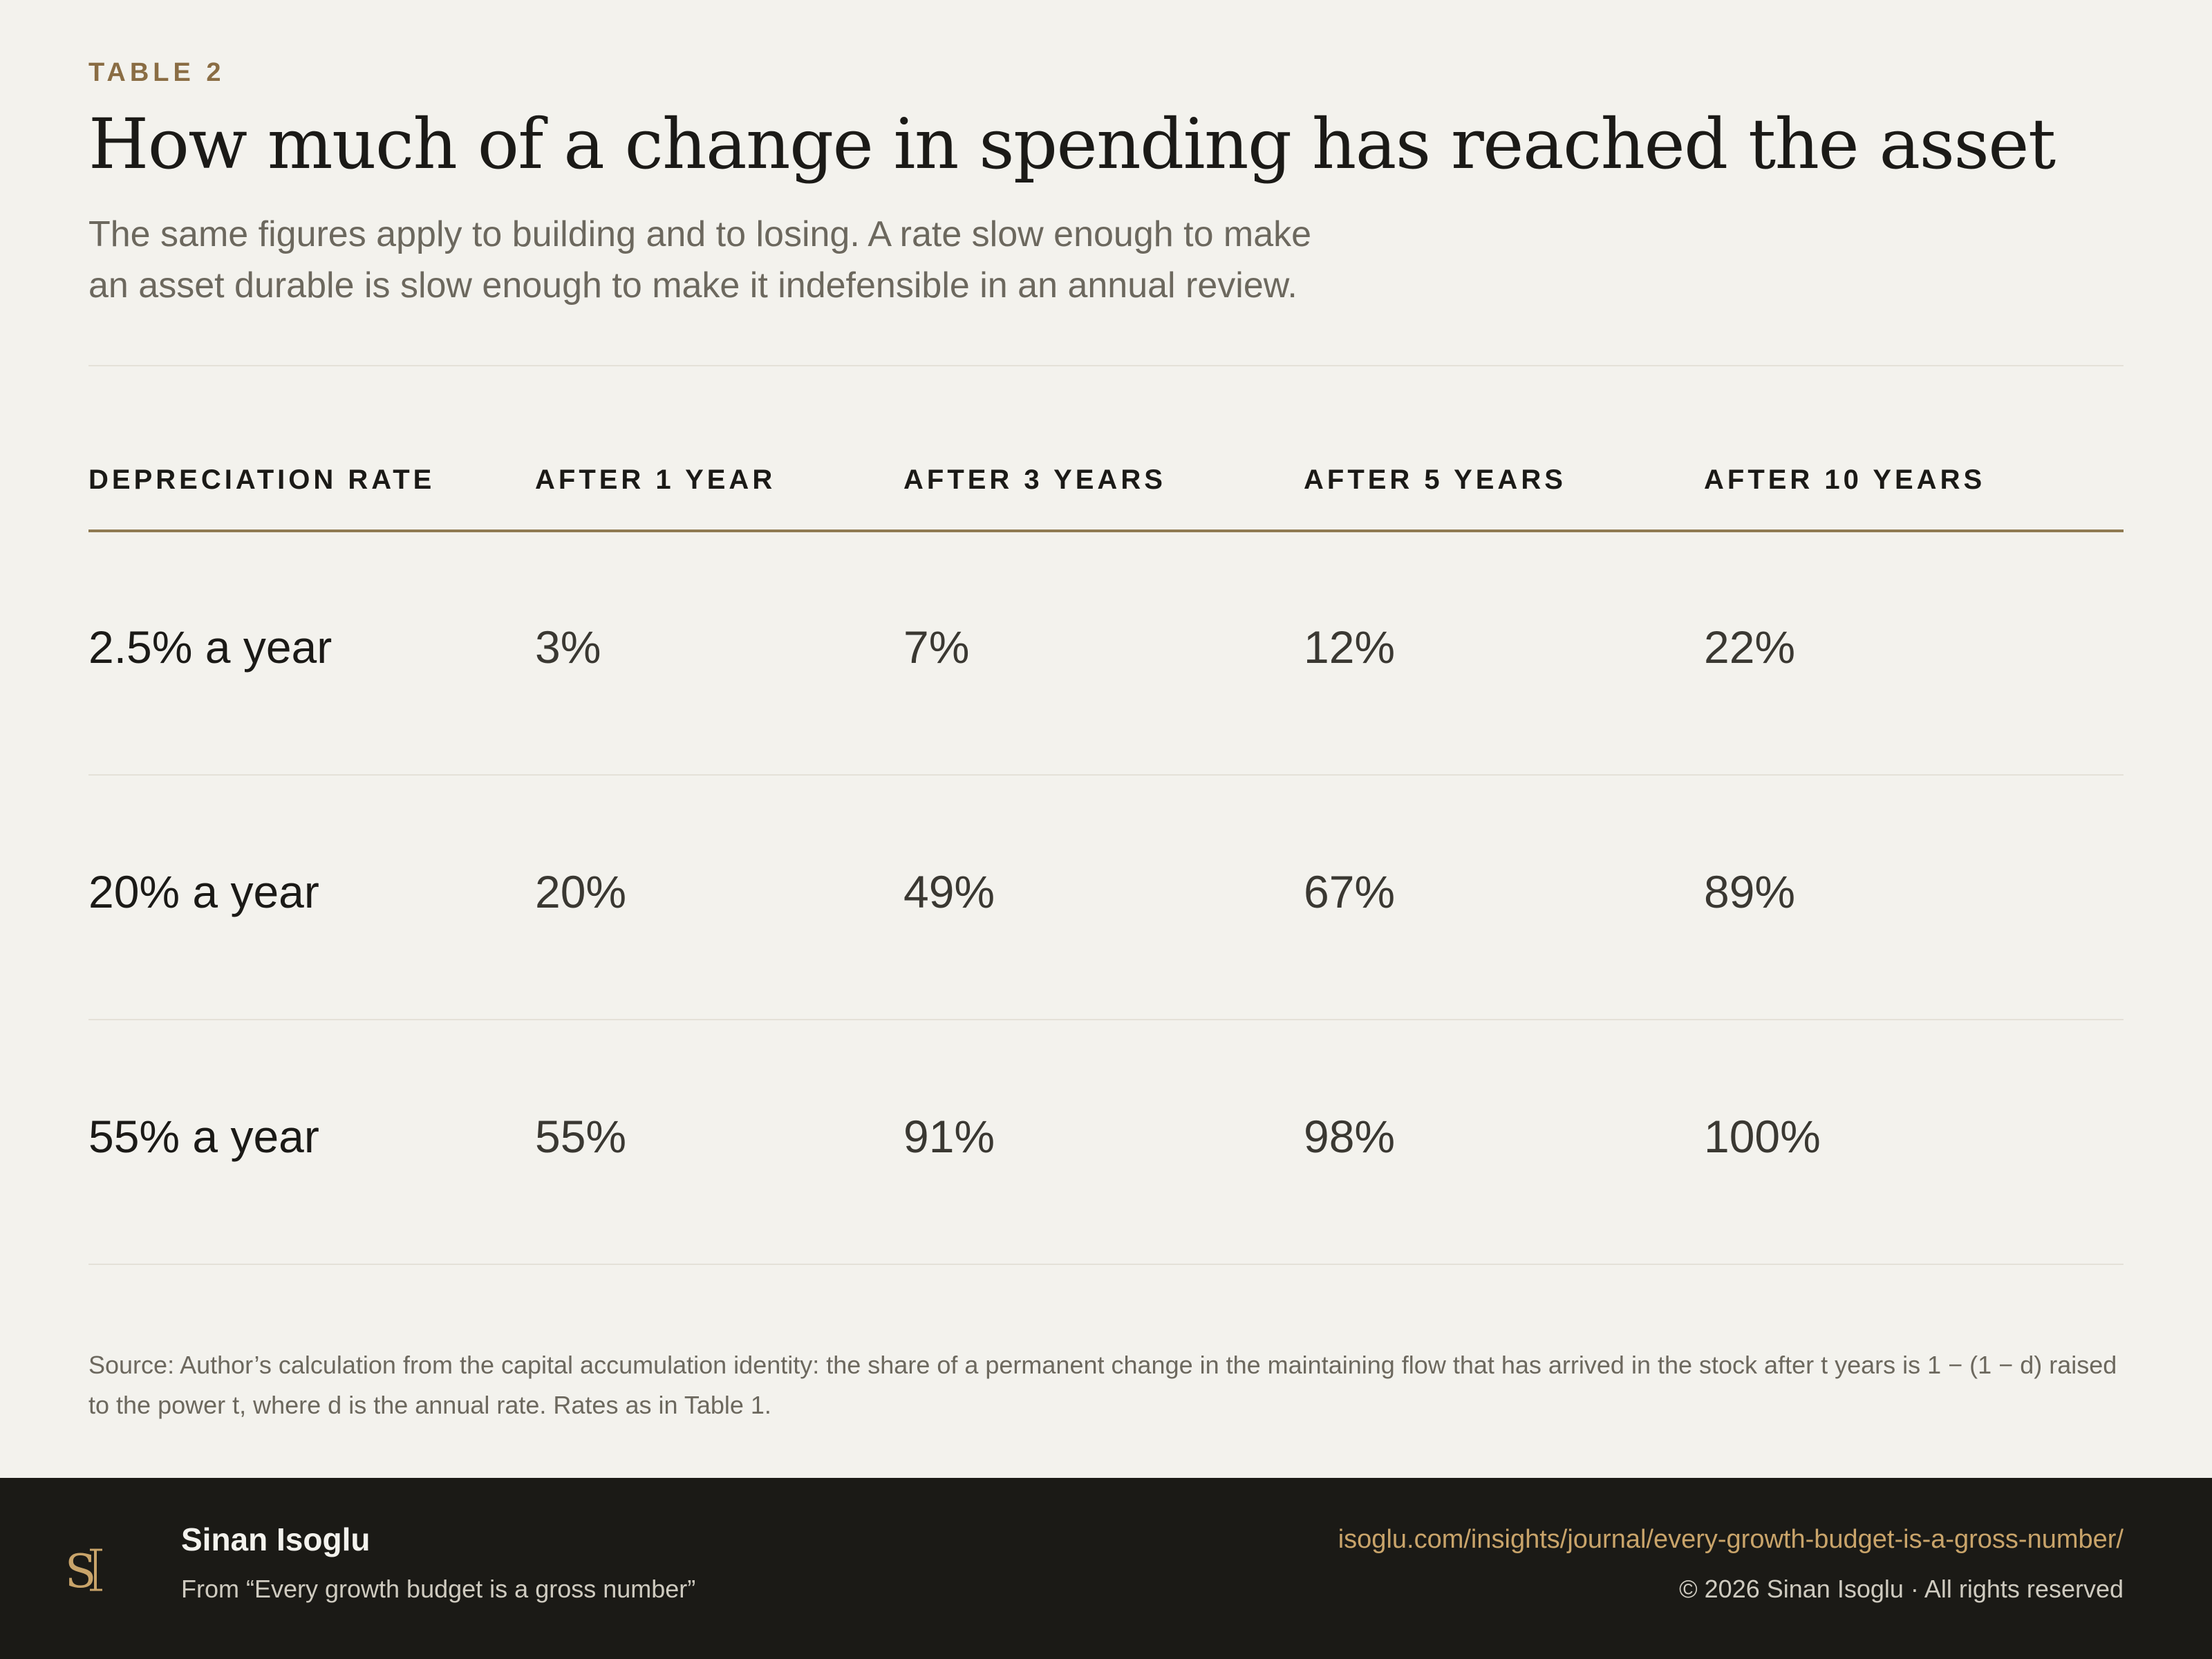 This screenshot has height=1659, width=2212. What do you see at coordinates (156, 72) in the screenshot?
I see `table-number-label: TABLE 2` at bounding box center [156, 72].